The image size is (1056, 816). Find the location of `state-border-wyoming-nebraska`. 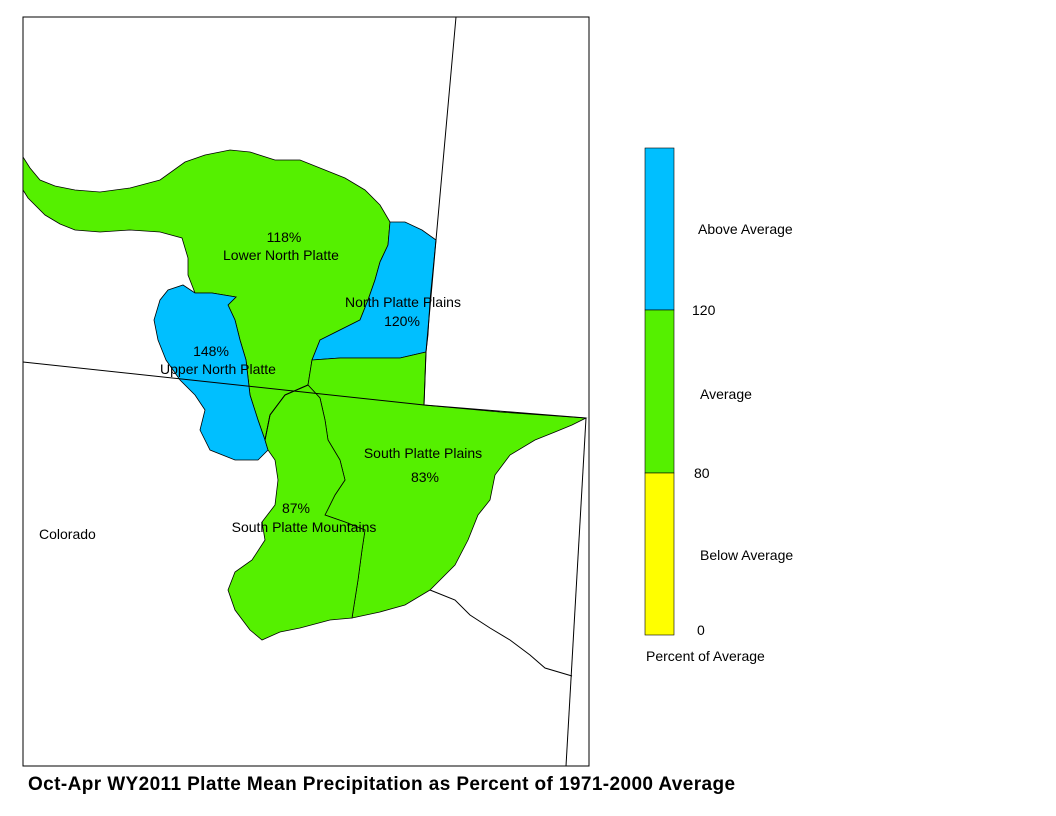

state-border-wyoming-nebraska is located at coordinates (440, 211).